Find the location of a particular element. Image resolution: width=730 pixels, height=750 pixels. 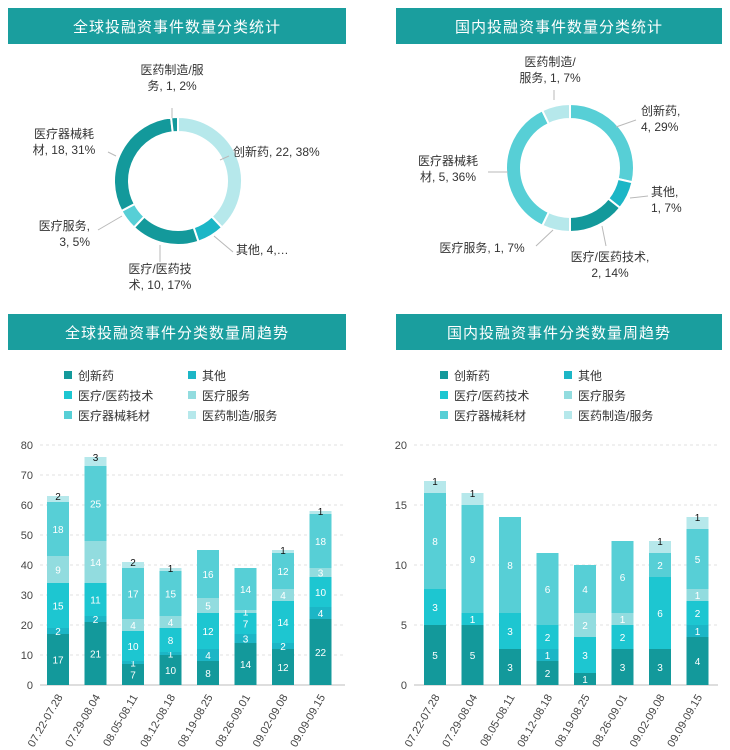

global_bar-value-7-5: 1 is located at coordinates (321, 512).